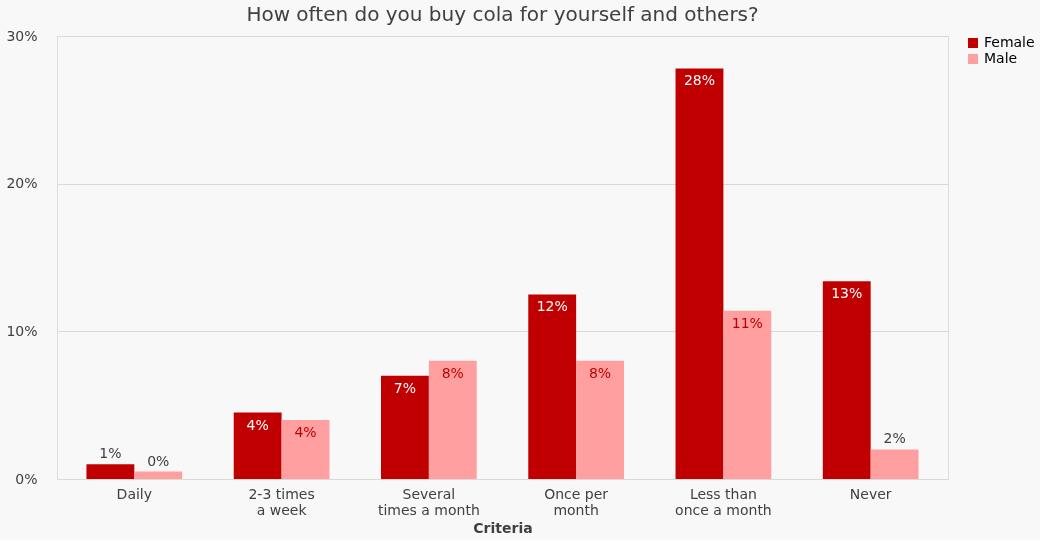  Describe the element at coordinates (502, 14) in the screenshot. I see `chart-title: How often do you buy cola for yourself and others?` at that location.